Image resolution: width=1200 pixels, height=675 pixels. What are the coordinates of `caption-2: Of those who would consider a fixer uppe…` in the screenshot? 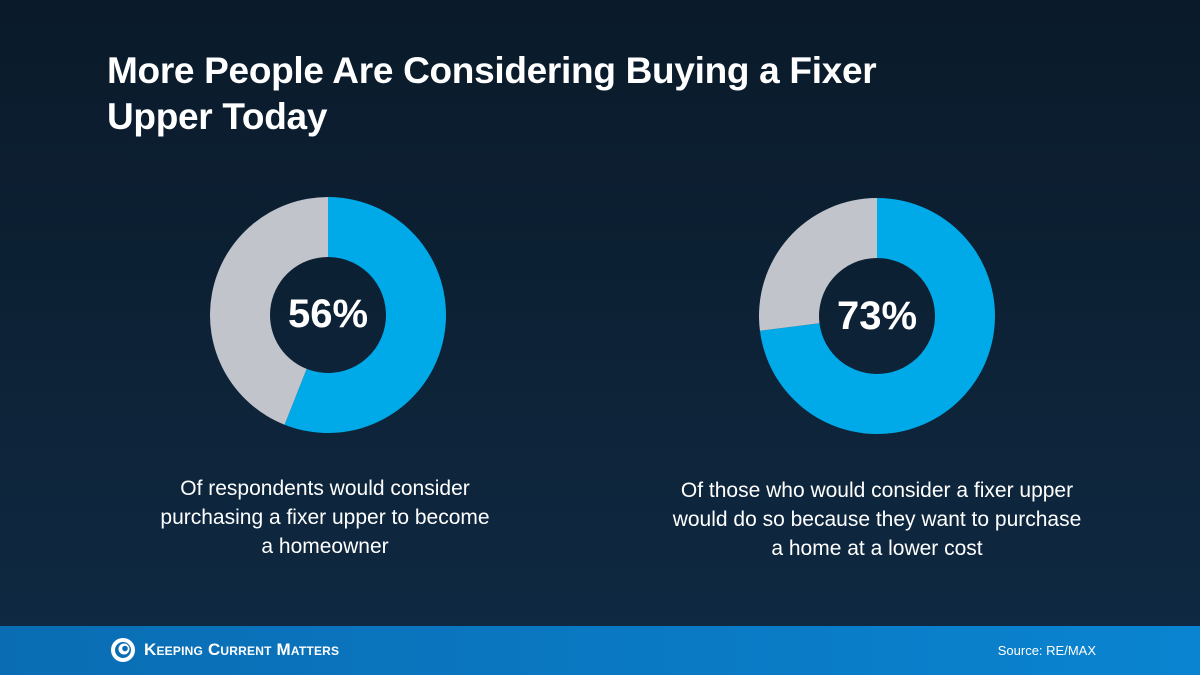 It's located at (877, 519).